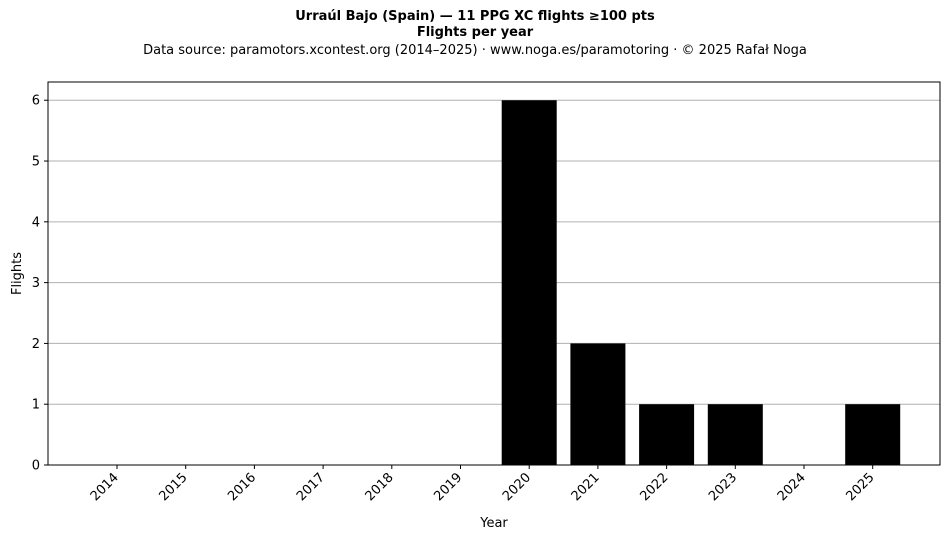  I want to click on x-axis-label: Year, so click(493, 523).